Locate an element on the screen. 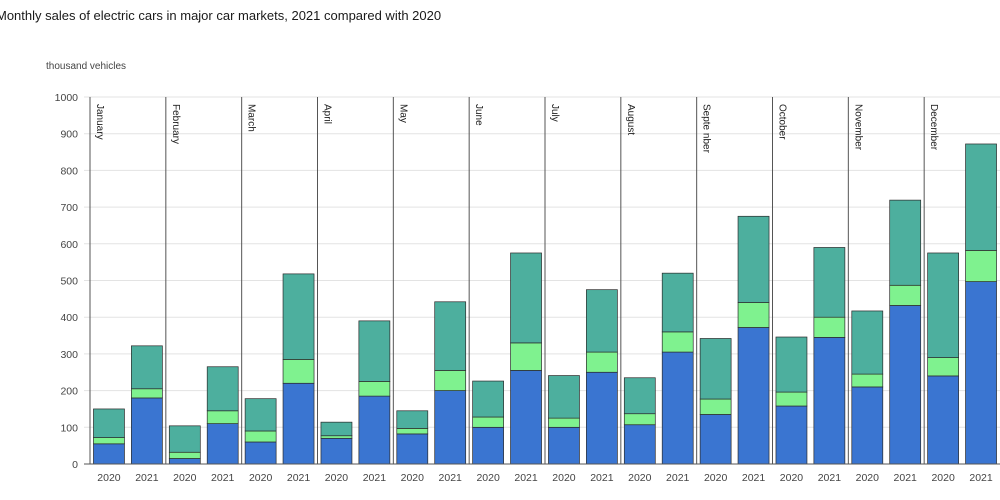 The width and height of the screenshot is (1000, 500). month-label: October is located at coordinates (782, 122).